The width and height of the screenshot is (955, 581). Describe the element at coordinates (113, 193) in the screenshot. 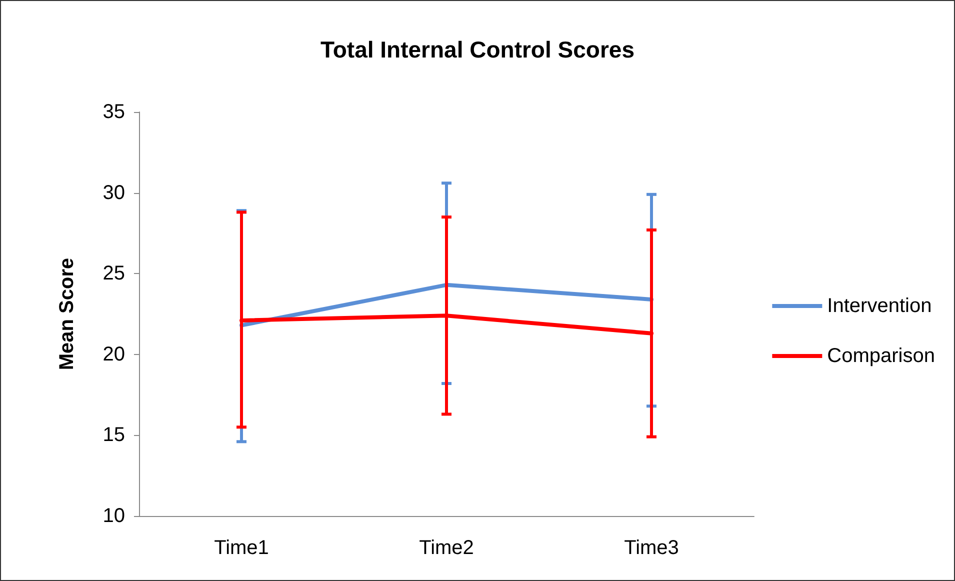

I see `y-tick-label: 30` at that location.